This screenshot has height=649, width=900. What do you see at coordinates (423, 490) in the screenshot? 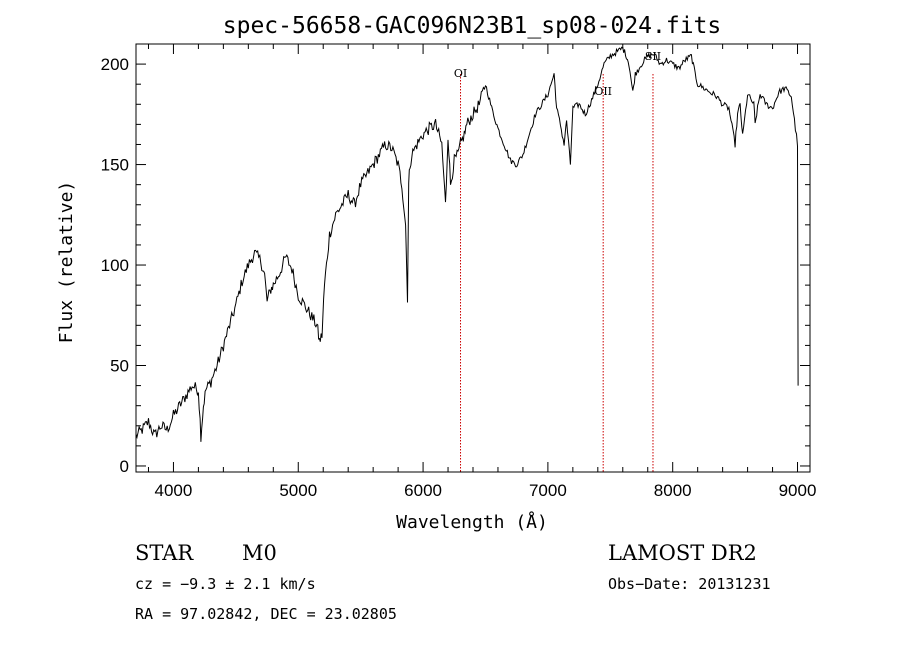
I see `x-tick-label: 6000` at bounding box center [423, 490].